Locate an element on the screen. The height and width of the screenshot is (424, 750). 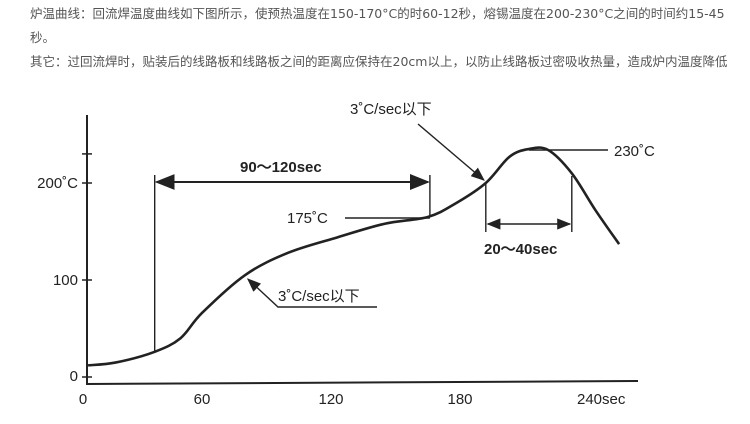
x-axis is located at coordinates (362, 382).